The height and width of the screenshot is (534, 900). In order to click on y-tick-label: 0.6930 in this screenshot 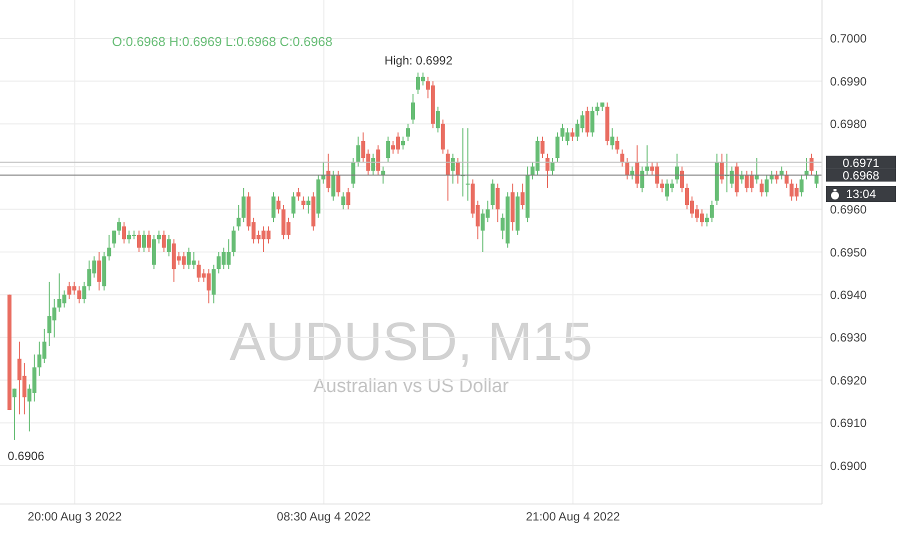, I will do `click(849, 337)`.